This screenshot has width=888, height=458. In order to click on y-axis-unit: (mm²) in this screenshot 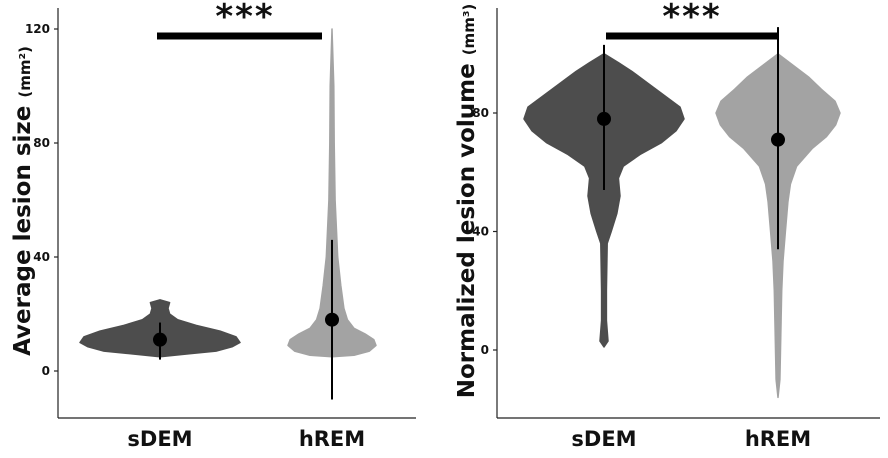, I will do `click(25, 72)`.